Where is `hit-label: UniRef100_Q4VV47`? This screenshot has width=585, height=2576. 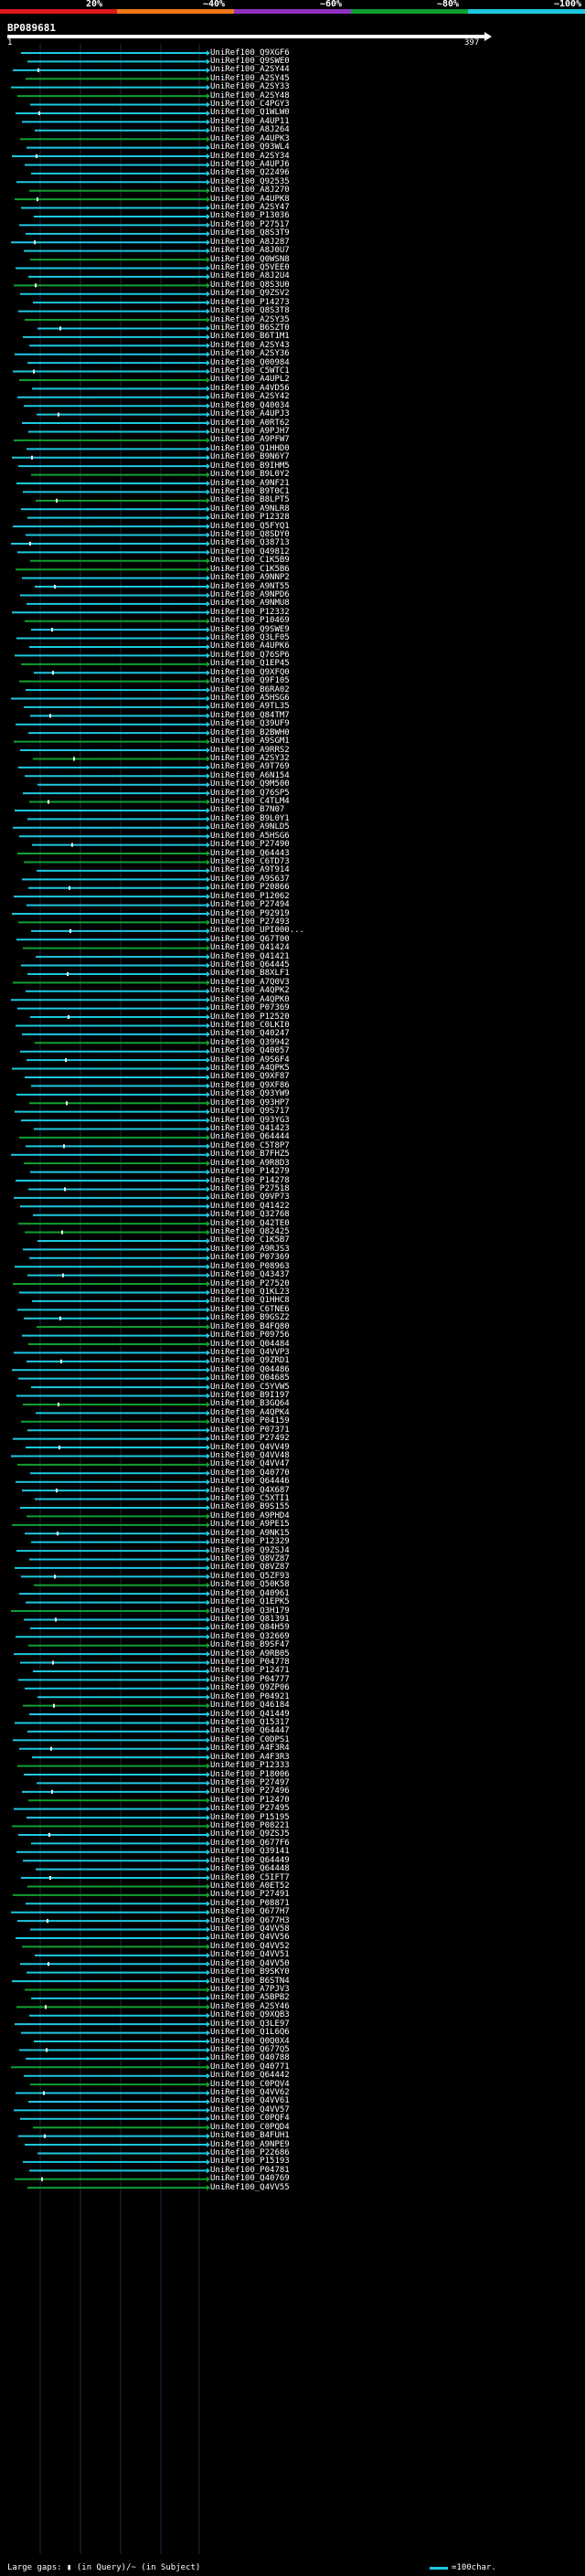
hit-label: UniRef100_Q4VV47 is located at coordinates (250, 1464).